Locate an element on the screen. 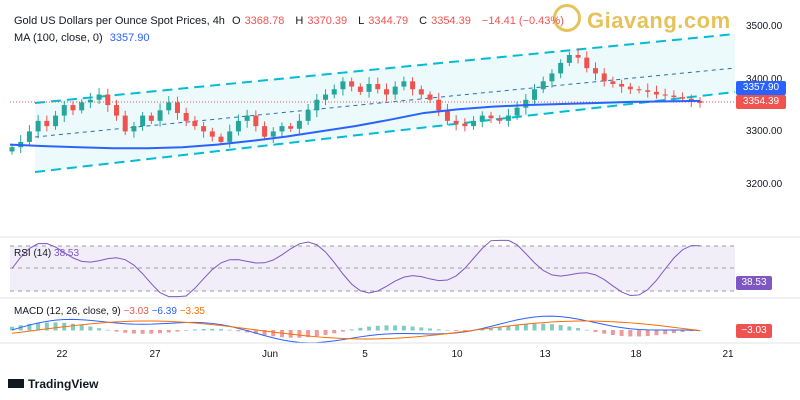 This screenshot has width=800, height=400. watermark-logo: Giavang.com is located at coordinates (642, 19).